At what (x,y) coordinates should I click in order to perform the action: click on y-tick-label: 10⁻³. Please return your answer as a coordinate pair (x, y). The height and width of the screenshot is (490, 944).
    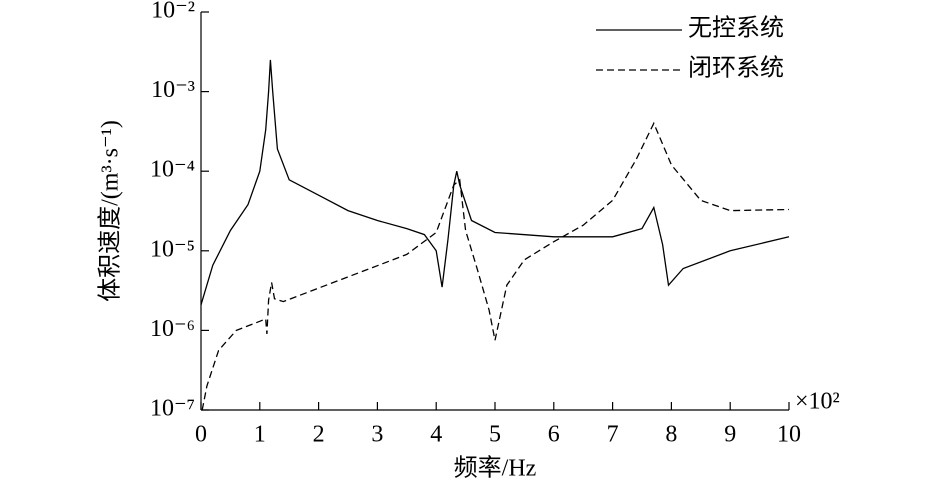
    Looking at the image, I should click on (173, 90).